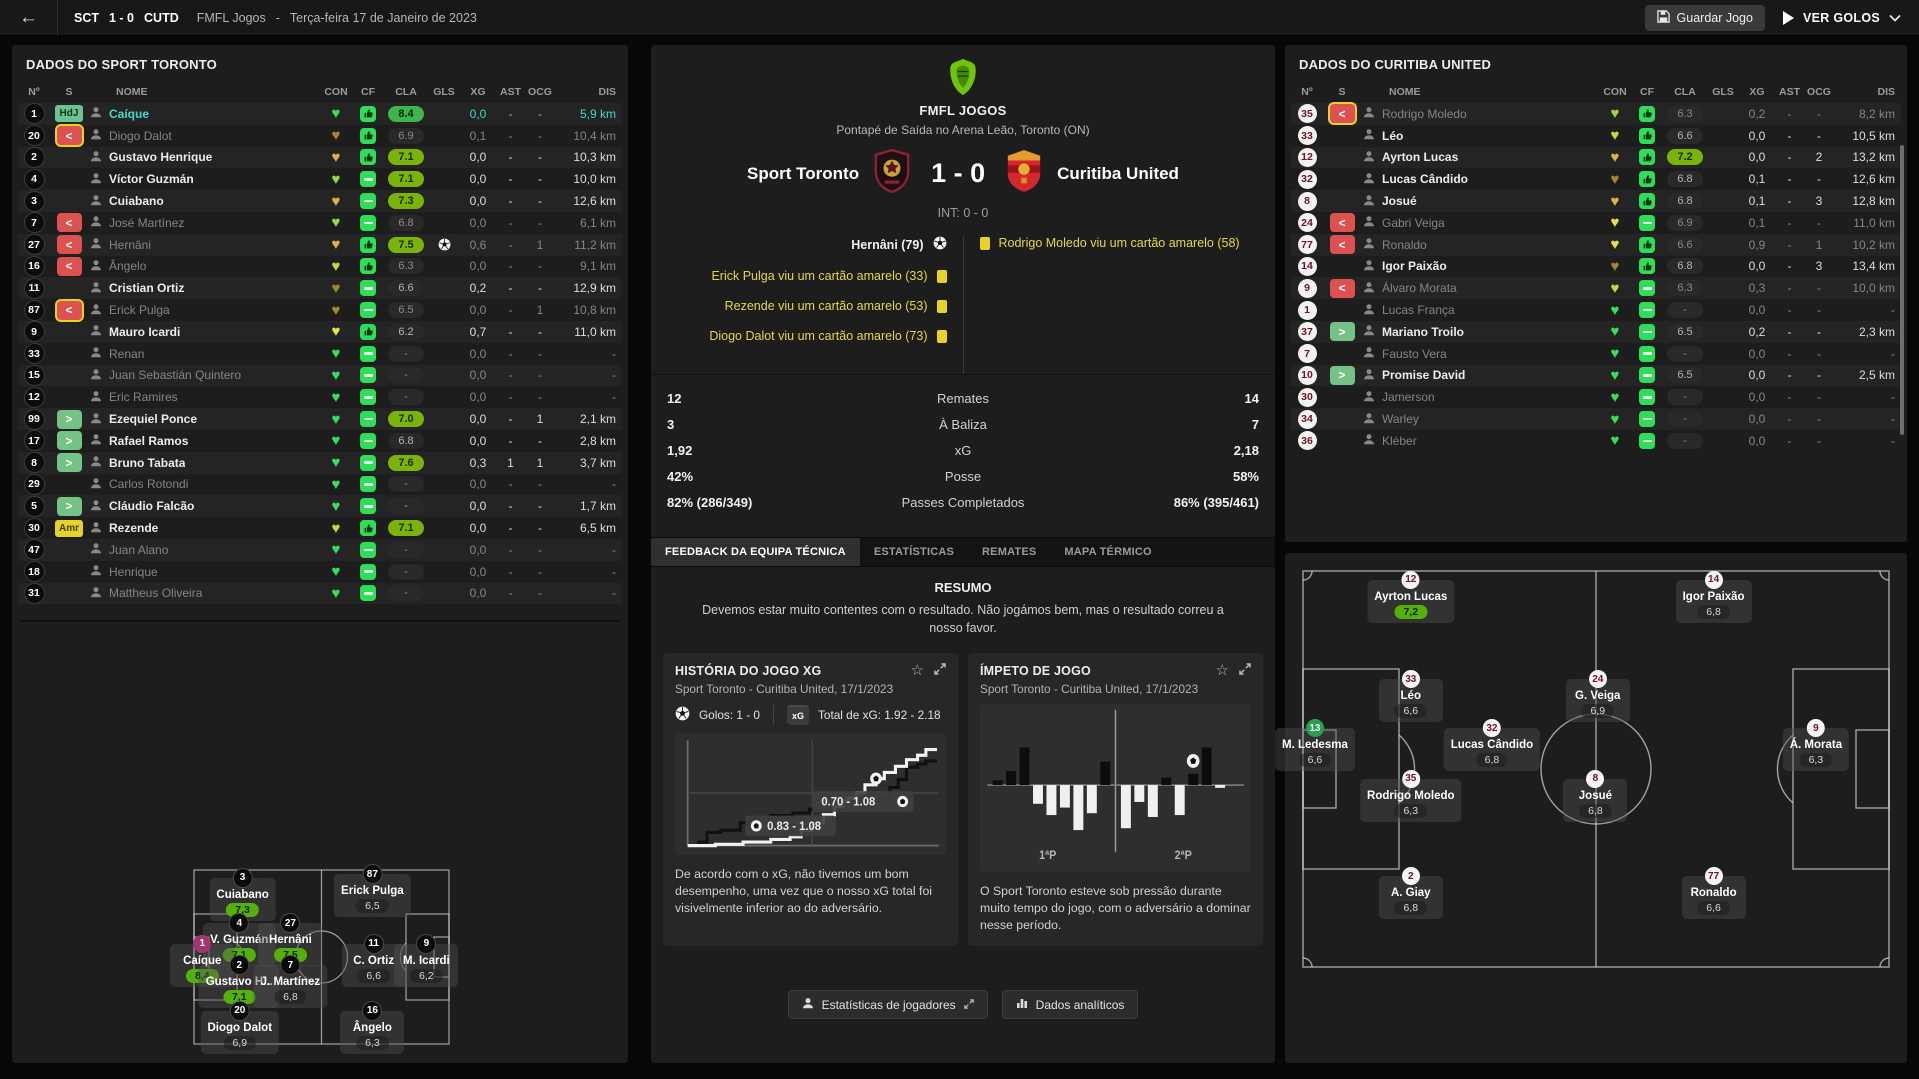 Image resolution: width=1919 pixels, height=1079 pixels. Describe the element at coordinates (1713, 893) in the screenshot. I see `pitch-player-chip: 77 Ronaldo 6,6` at that location.